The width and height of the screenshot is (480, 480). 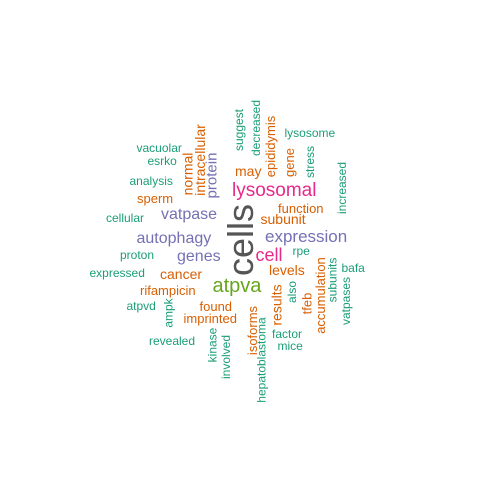 What do you see at coordinates (353, 268) in the screenshot?
I see `word-bafa: bafa` at bounding box center [353, 268].